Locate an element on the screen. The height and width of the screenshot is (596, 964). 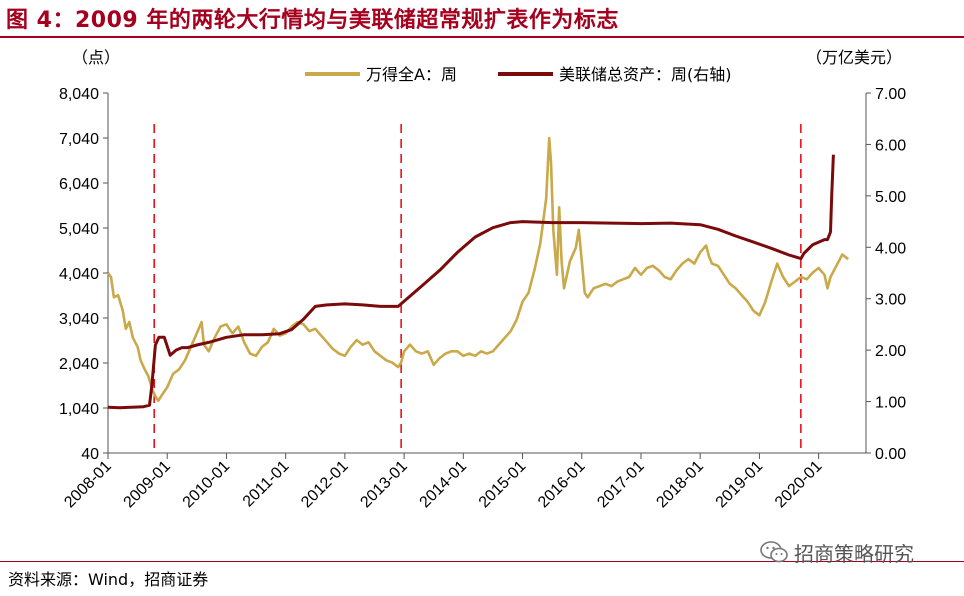
left-tick-label: 2,040 is located at coordinates (79, 364).